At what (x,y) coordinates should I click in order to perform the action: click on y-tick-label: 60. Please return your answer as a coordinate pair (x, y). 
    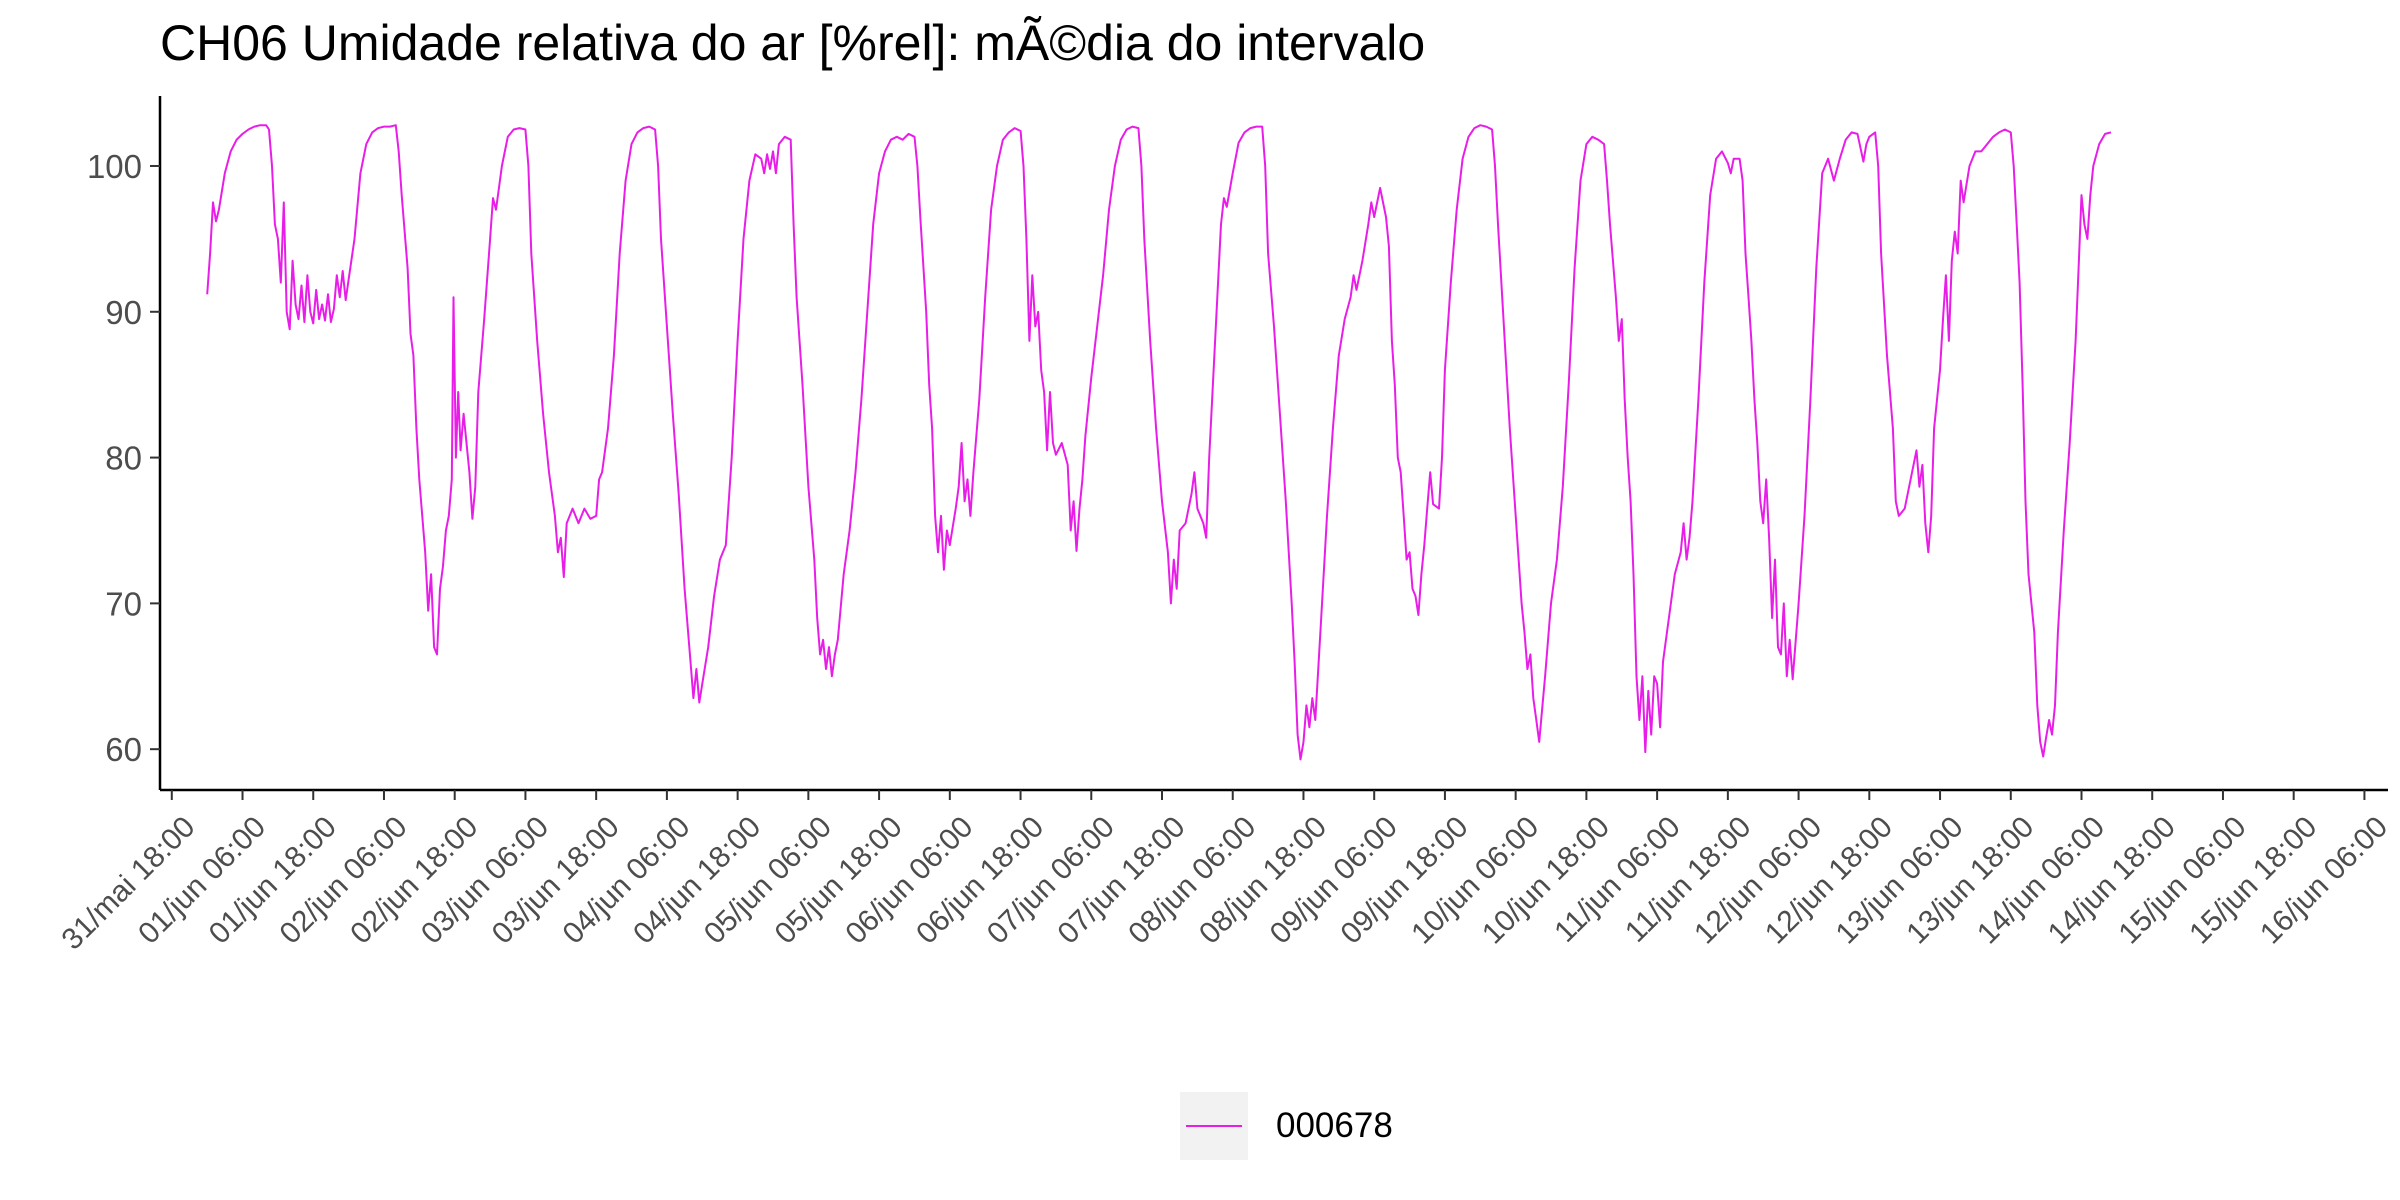
    Looking at the image, I should click on (123, 749).